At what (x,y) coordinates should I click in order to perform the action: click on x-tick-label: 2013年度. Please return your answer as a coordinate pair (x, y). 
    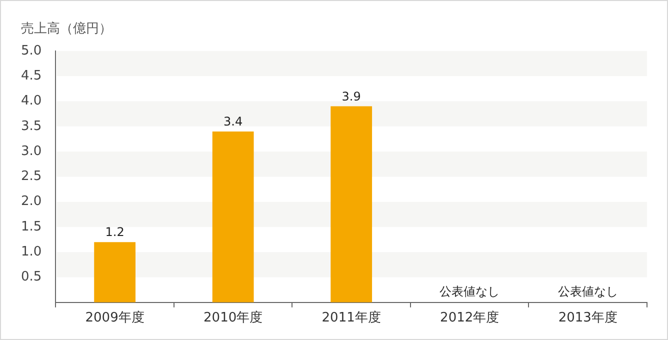
    Looking at the image, I should click on (588, 318).